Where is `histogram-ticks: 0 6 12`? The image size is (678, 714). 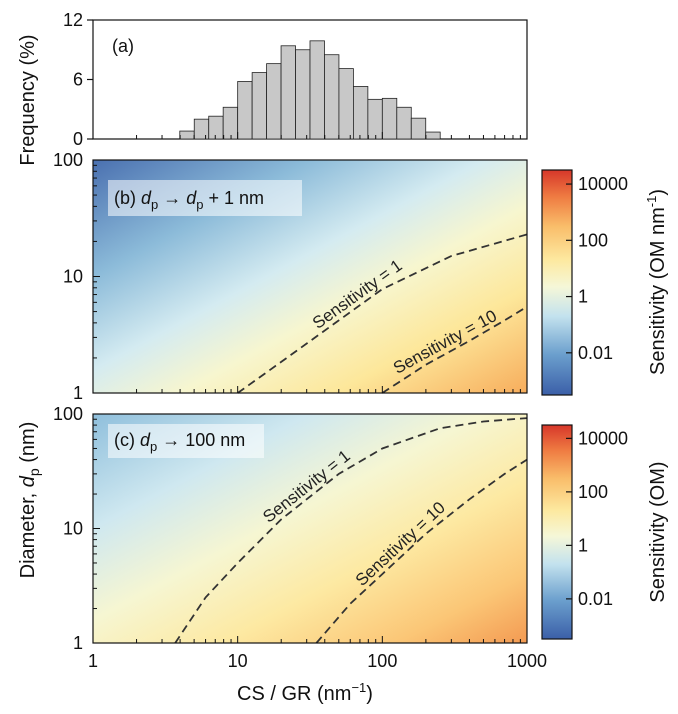
histogram-ticks: 0 6 12 is located at coordinates (292, 79).